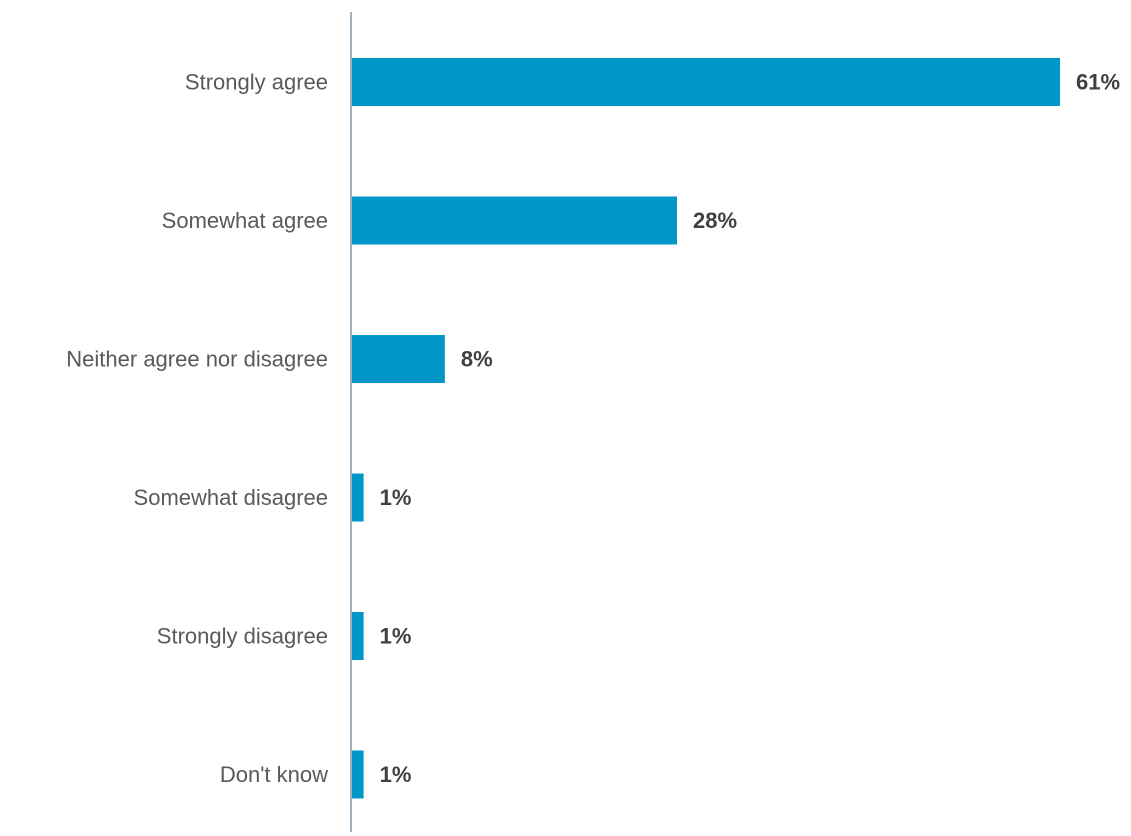 The width and height of the screenshot is (1131, 836). What do you see at coordinates (715, 220) in the screenshot?
I see `value-label: 28%` at bounding box center [715, 220].